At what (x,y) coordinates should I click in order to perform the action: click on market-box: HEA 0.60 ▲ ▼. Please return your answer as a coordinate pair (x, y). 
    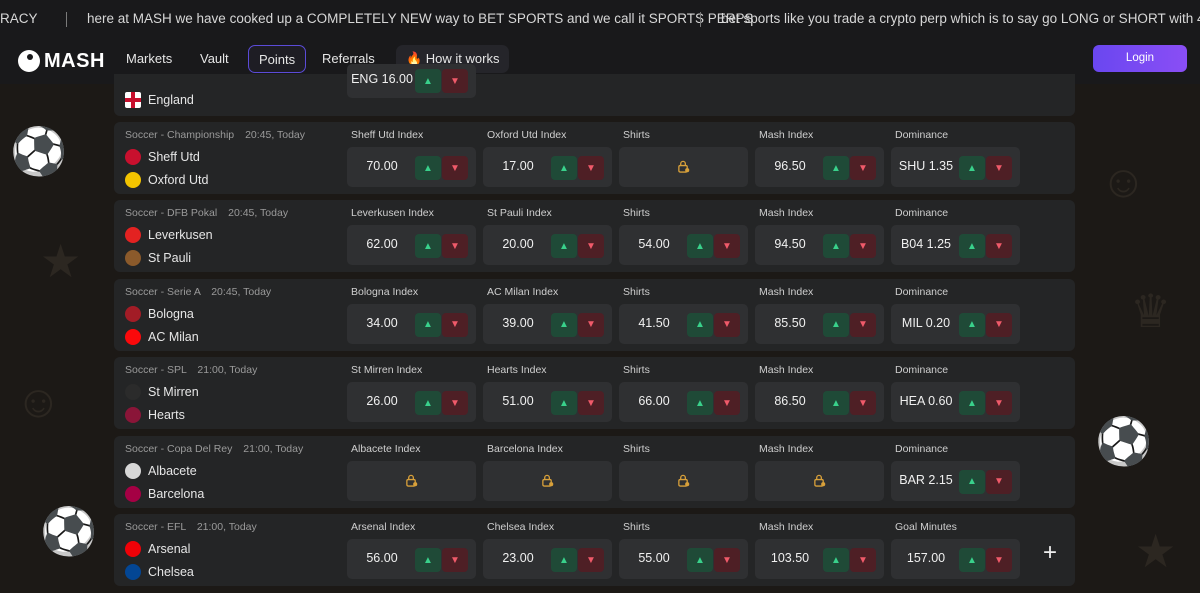
    Looking at the image, I should click on (955, 402).